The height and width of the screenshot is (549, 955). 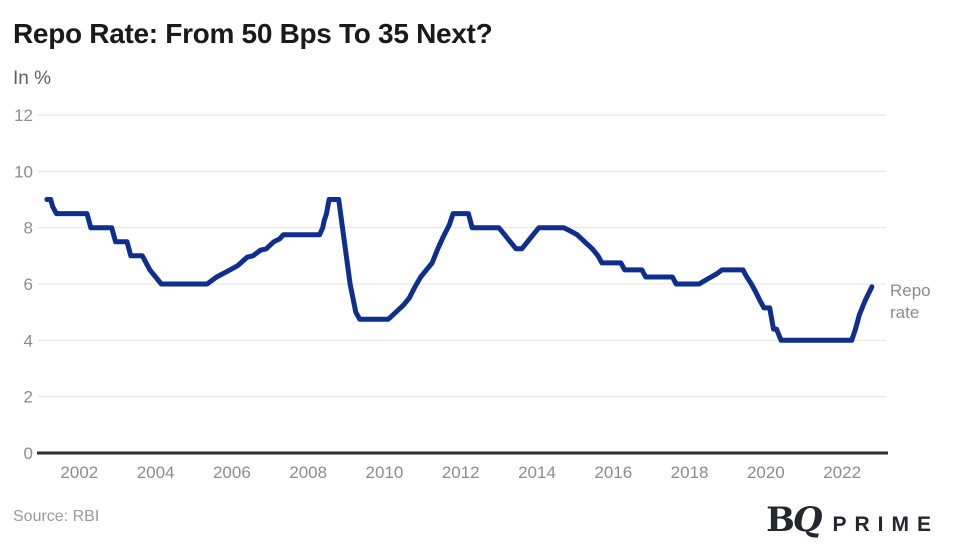 What do you see at coordinates (461, 472) in the screenshot?
I see `x-tick-label: 2012` at bounding box center [461, 472].